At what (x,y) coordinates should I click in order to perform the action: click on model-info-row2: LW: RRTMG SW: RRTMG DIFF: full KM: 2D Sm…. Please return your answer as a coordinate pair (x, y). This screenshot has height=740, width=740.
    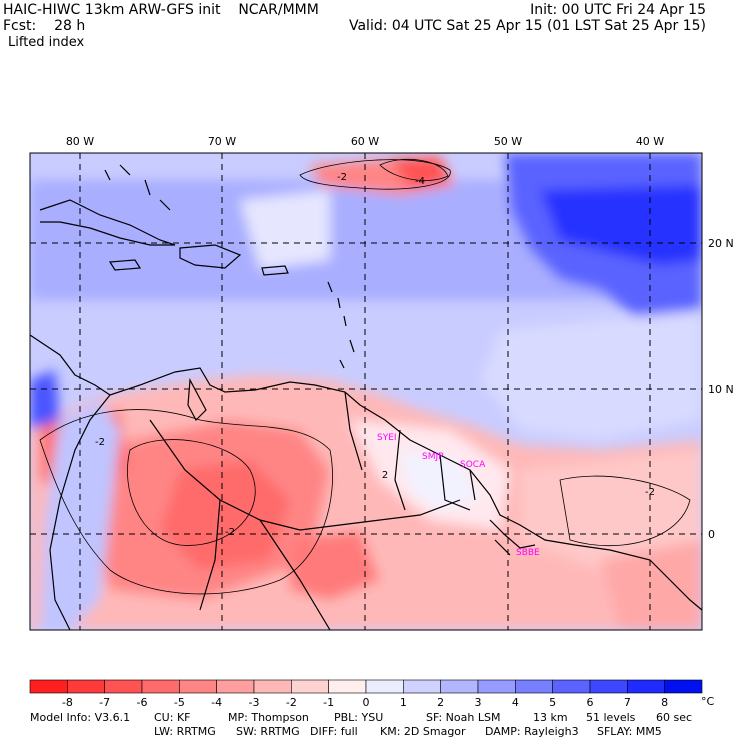
    Looking at the image, I should click on (370, 731).